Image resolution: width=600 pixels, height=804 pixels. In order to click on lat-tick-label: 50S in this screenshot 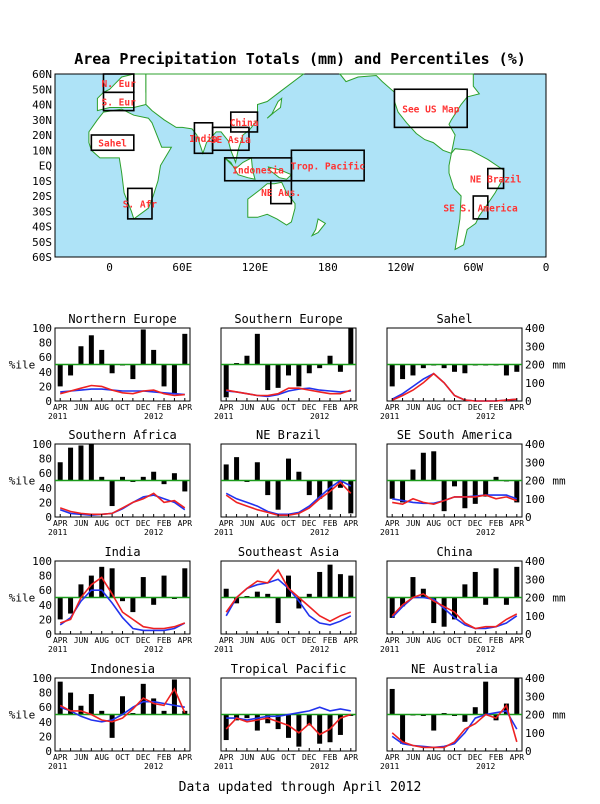, I will do `click(42, 242)`.